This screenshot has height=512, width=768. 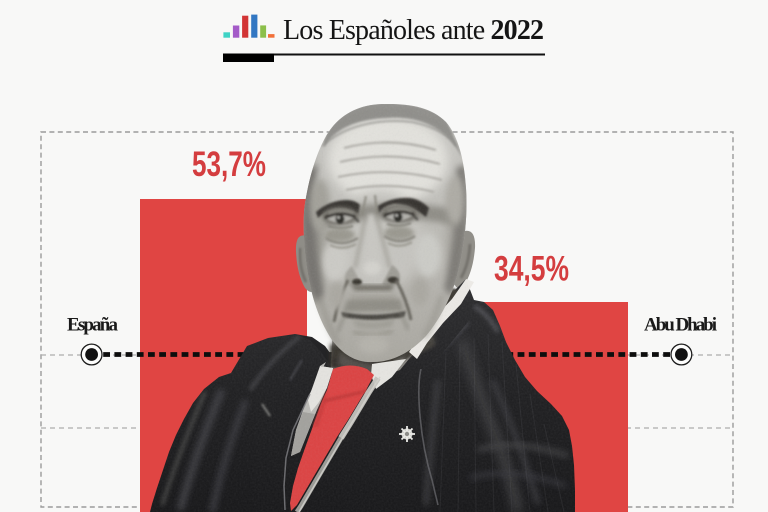 I want to click on svg-text: 53,7%, so click(x=229, y=164).